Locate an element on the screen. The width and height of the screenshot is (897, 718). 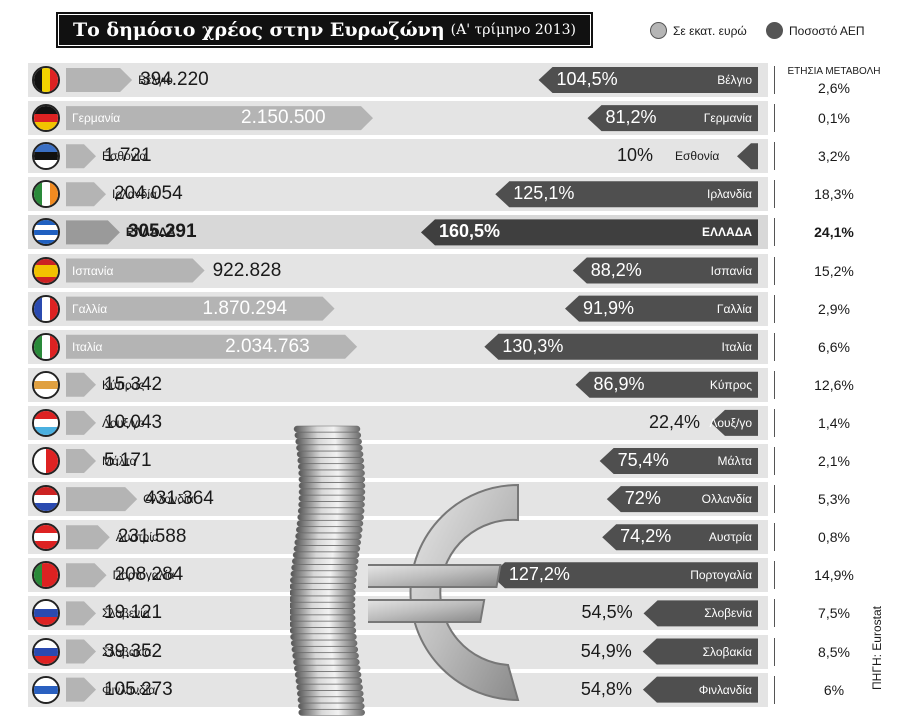
debt-value: 394.220 is located at coordinates (174, 79).